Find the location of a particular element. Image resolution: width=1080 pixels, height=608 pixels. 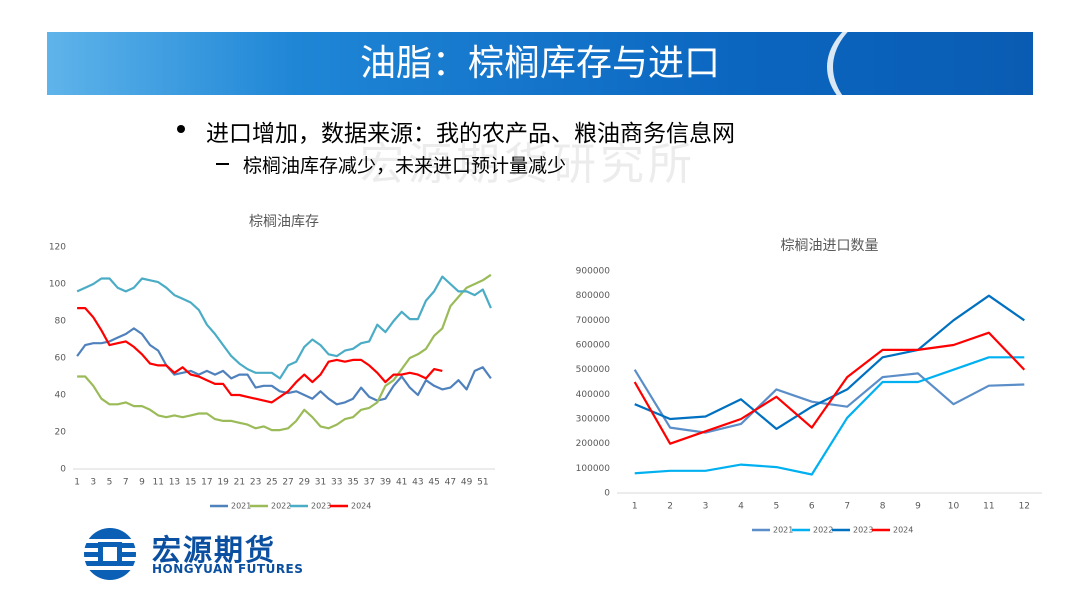

sub-bullet-text: 棕榈油库存减少，未来进口预计量减少 is located at coordinates (405, 166).